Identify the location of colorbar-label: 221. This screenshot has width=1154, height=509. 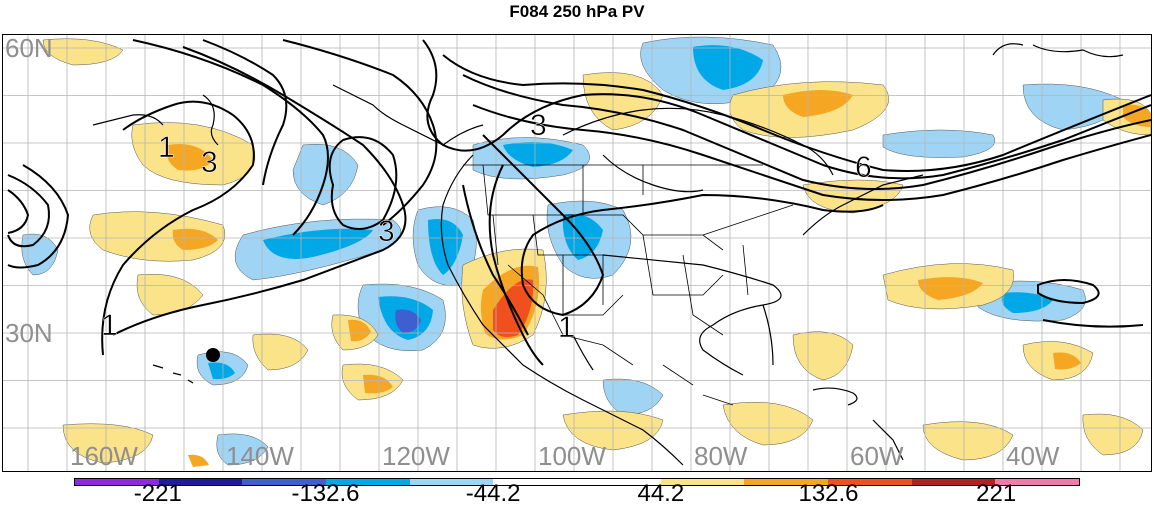
(996, 493).